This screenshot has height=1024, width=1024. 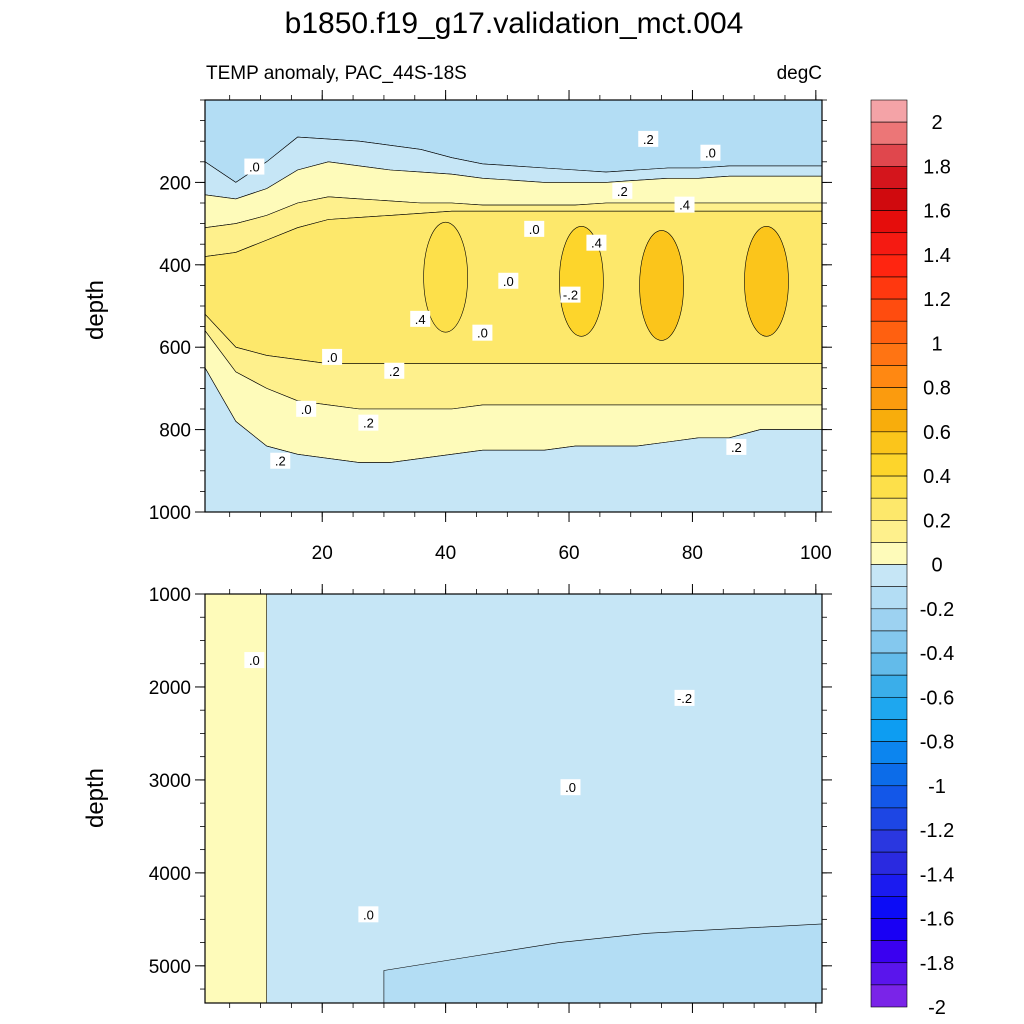 I want to click on lower-y-axis-label: depth, so click(x=95, y=798).